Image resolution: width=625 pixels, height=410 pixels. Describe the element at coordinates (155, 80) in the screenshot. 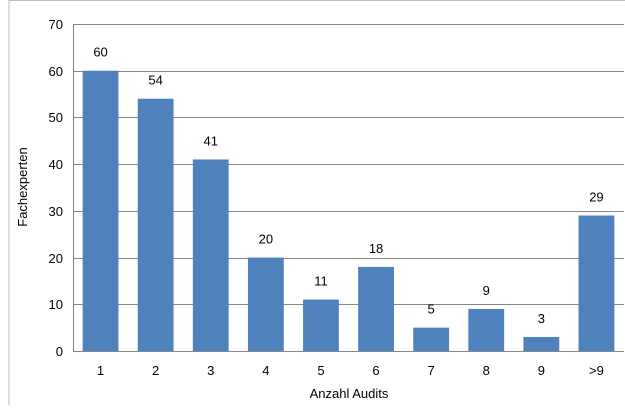

I see `data-label: 54` at that location.